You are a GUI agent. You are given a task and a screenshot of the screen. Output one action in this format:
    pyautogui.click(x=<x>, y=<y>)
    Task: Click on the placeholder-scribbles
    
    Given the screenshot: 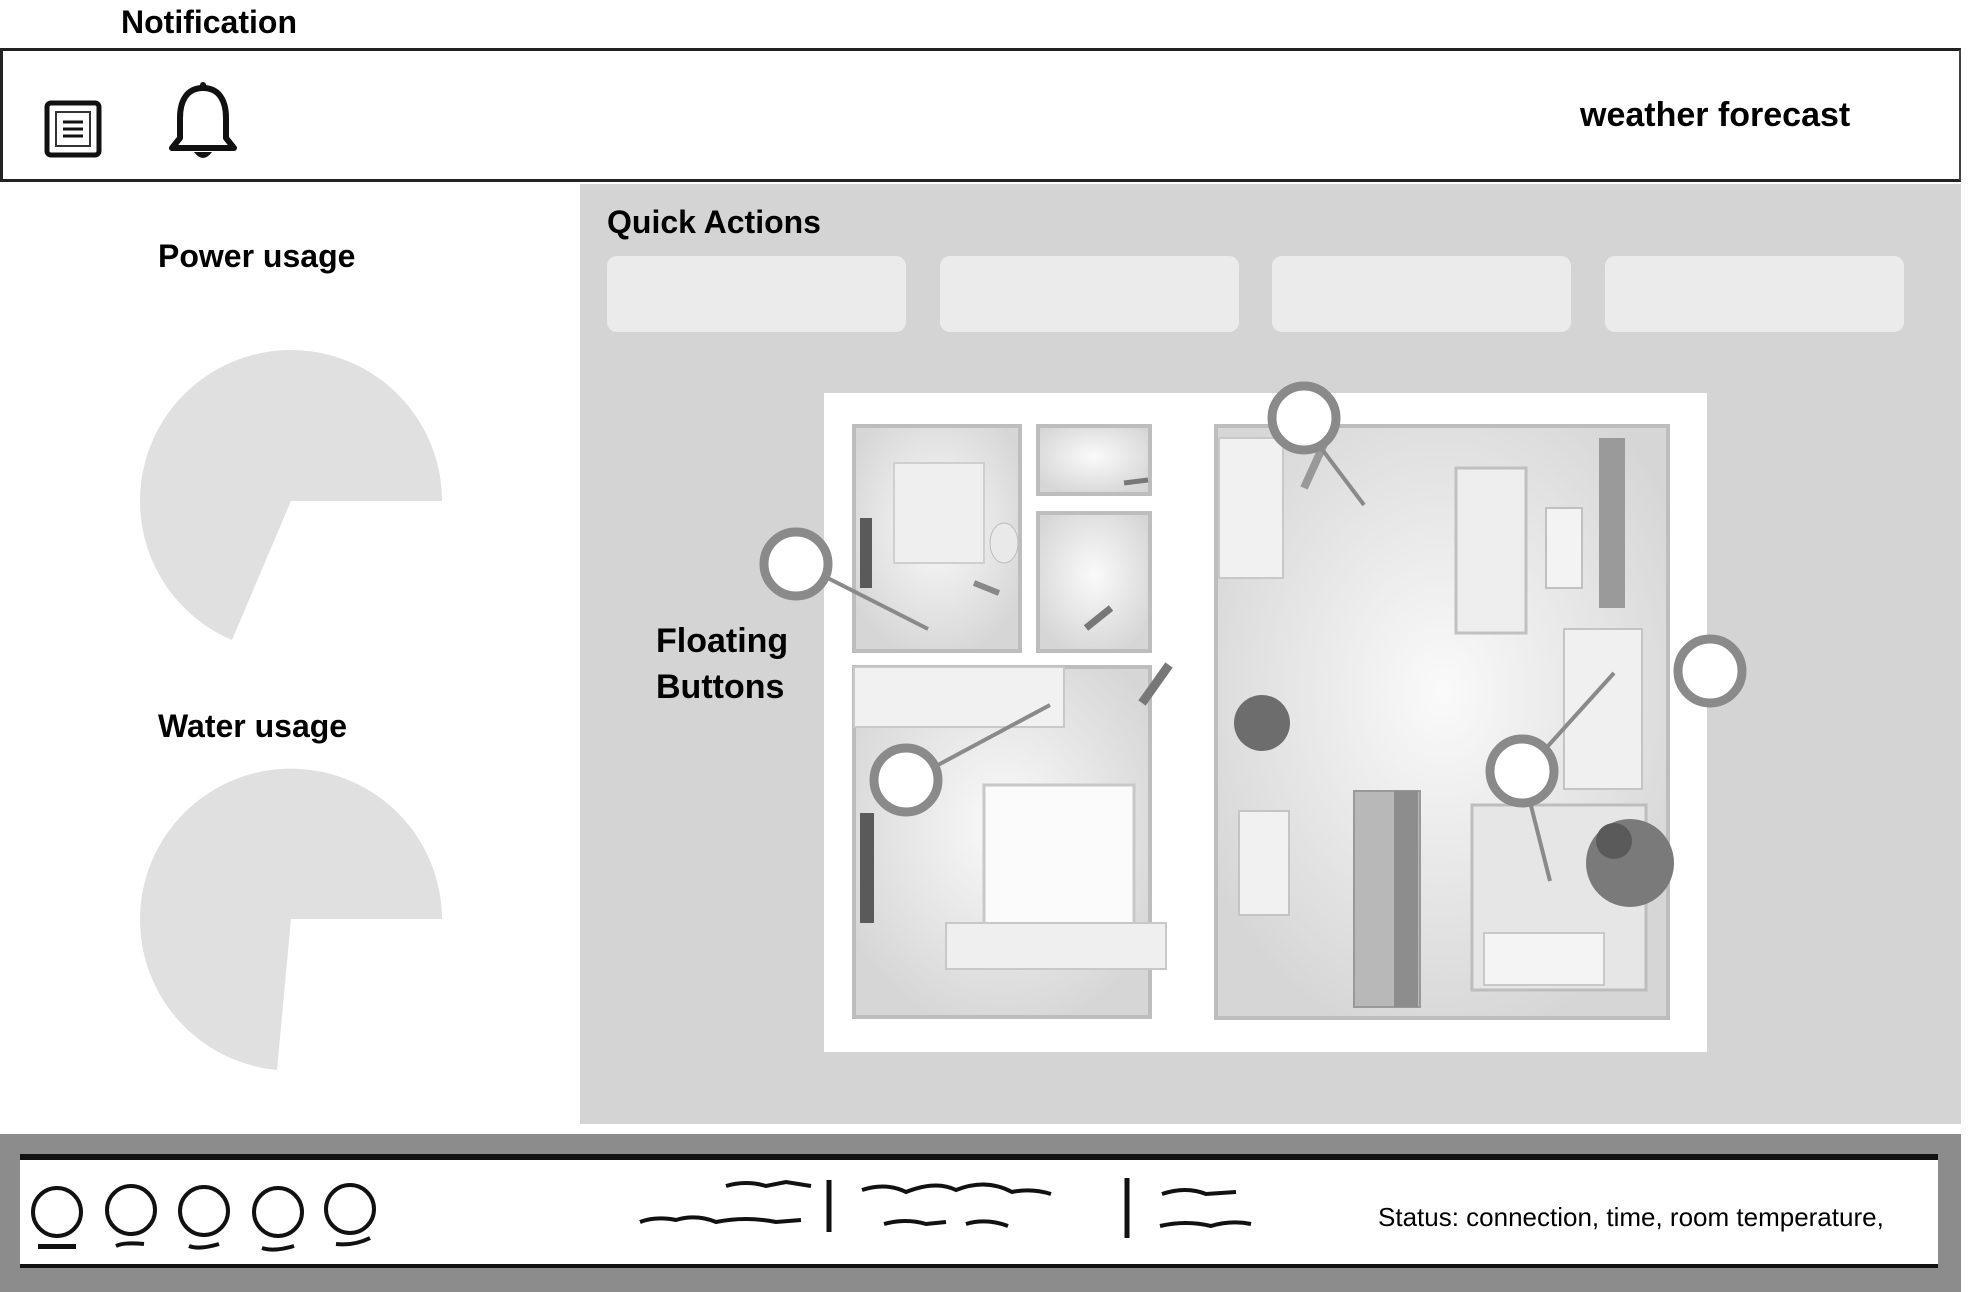 What is the action you would take?
    pyautogui.click(x=945, y=1208)
    